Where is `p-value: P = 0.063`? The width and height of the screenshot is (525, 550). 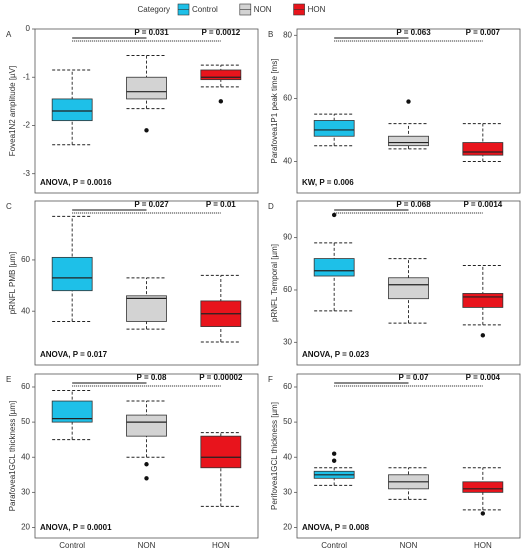 p-value: P = 0.063 is located at coordinates (413, 32).